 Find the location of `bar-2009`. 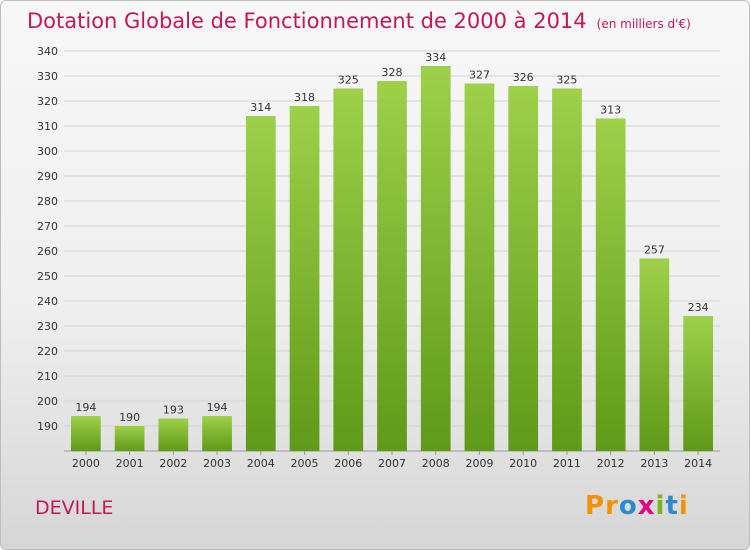

bar-2009 is located at coordinates (479, 267).